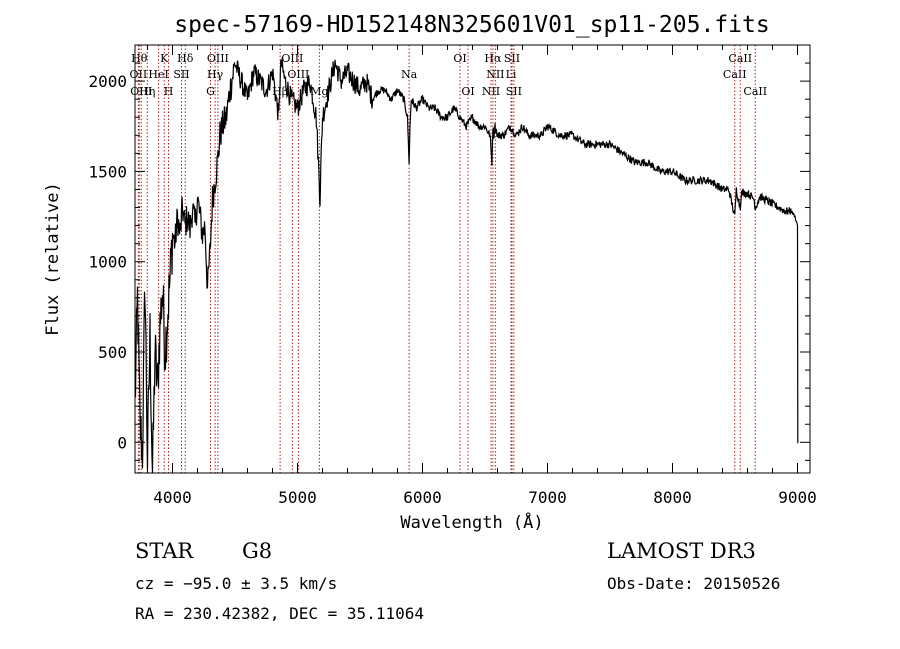 The width and height of the screenshot is (900, 649). I want to click on marker-label: OII, so click(139, 74).